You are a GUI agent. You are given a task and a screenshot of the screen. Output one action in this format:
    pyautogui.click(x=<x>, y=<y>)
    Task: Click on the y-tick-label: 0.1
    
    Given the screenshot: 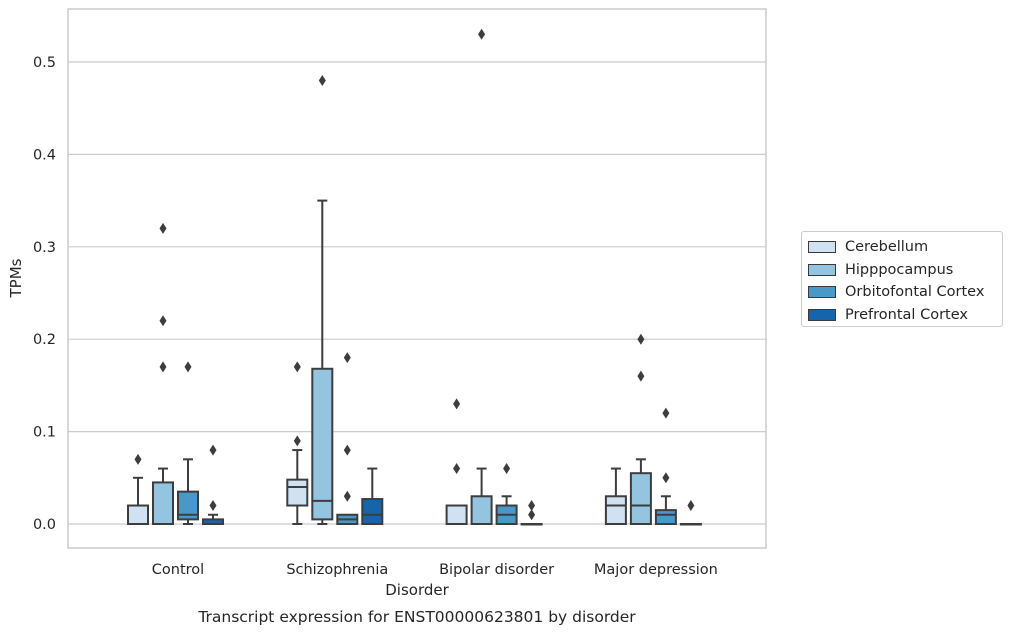 What is the action you would take?
    pyautogui.click(x=44, y=433)
    